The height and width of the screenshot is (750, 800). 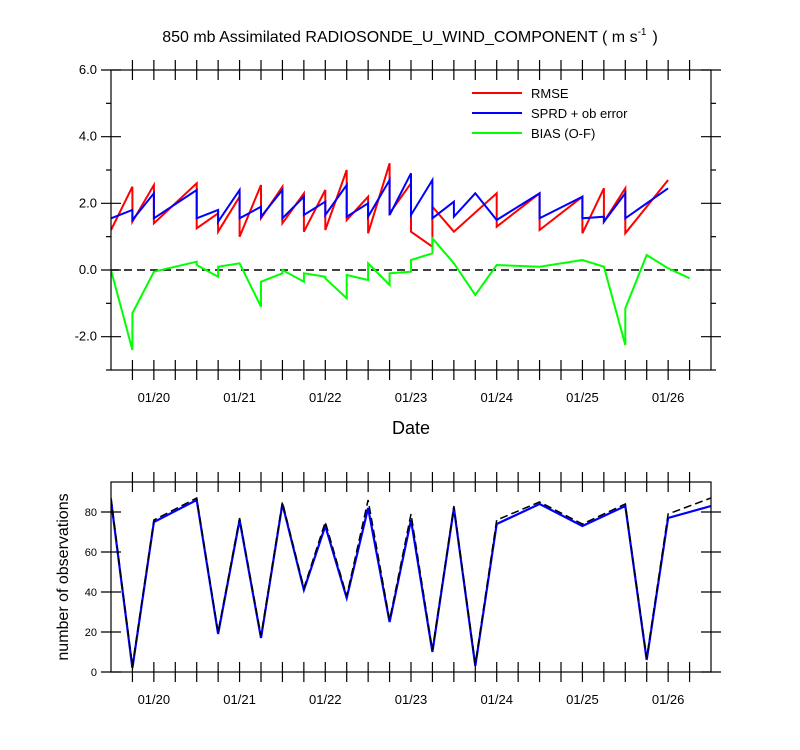 I want to click on series-line-rmse, so click(x=390, y=206).